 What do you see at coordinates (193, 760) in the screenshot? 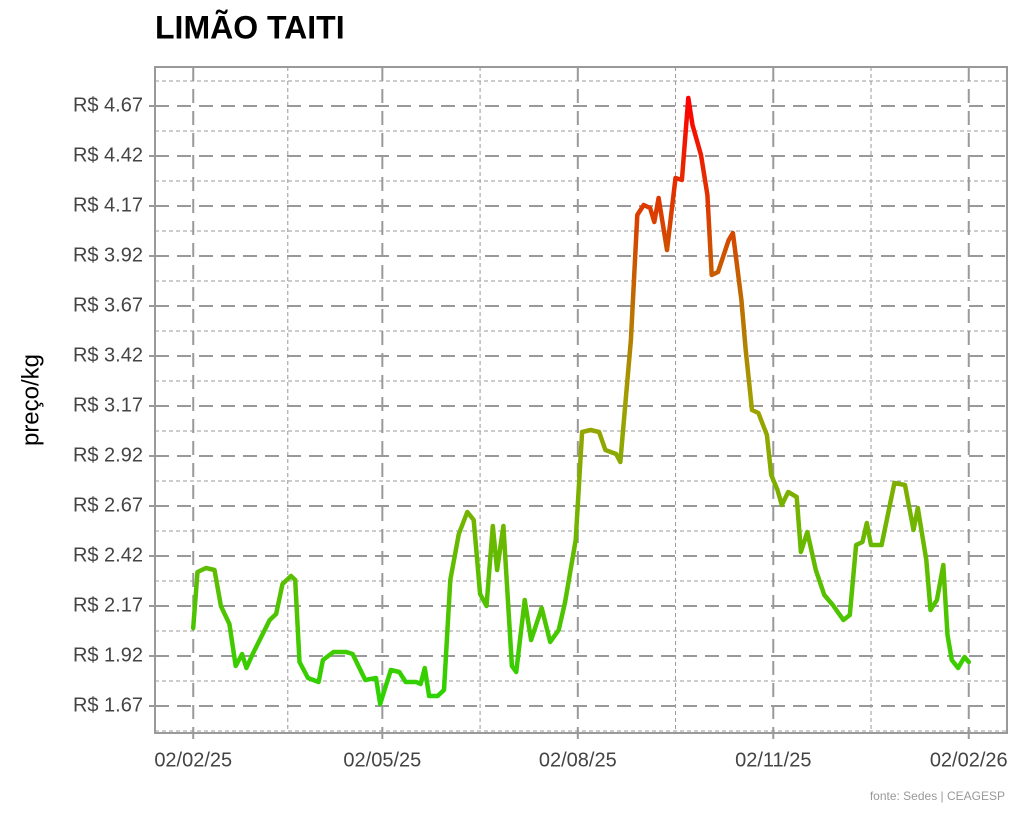
I see `x-tick-label: 02/02/25` at bounding box center [193, 760].